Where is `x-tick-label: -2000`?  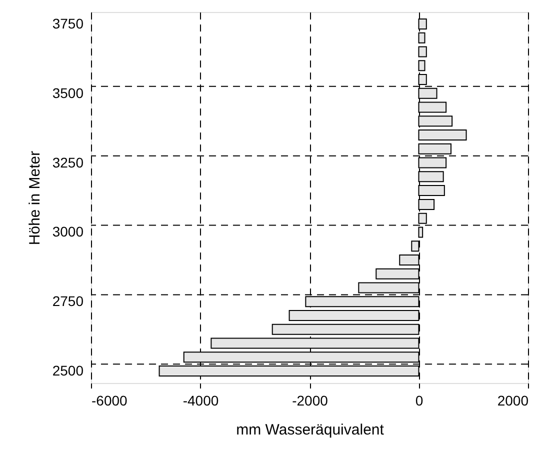
x-tick-label: -2000 is located at coordinates (310, 400).